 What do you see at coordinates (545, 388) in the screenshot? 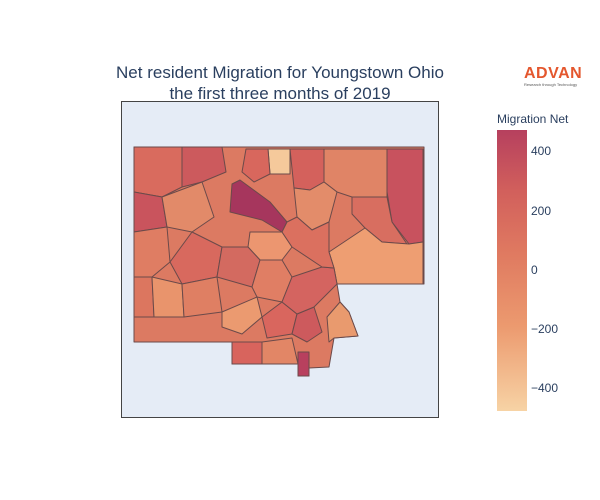
I see `colorbar-tick-neg400: −400` at bounding box center [545, 388].